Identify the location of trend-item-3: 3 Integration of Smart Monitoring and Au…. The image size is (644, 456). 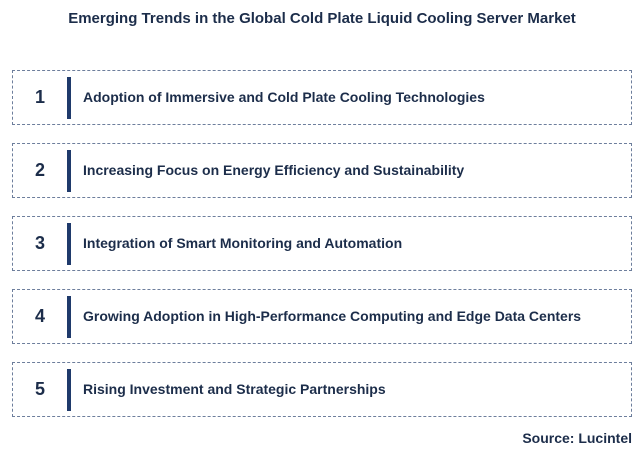
(322, 243).